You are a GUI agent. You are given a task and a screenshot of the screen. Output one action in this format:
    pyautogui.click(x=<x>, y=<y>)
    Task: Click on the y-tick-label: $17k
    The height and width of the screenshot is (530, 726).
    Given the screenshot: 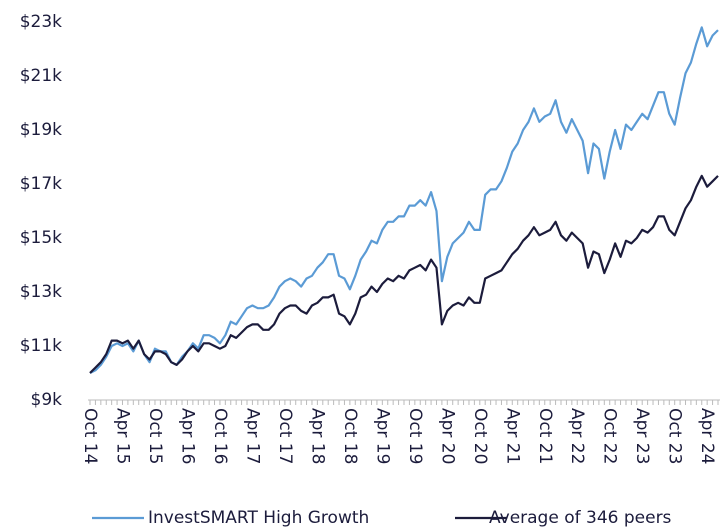 What is the action you would take?
    pyautogui.click(x=41, y=184)
    